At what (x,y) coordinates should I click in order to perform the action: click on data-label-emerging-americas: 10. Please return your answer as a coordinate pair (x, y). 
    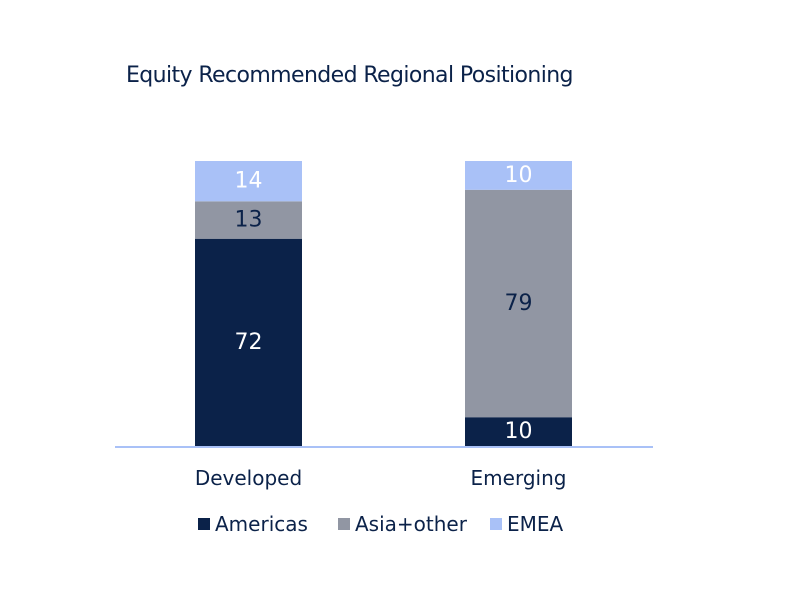
    Looking at the image, I should click on (519, 431).